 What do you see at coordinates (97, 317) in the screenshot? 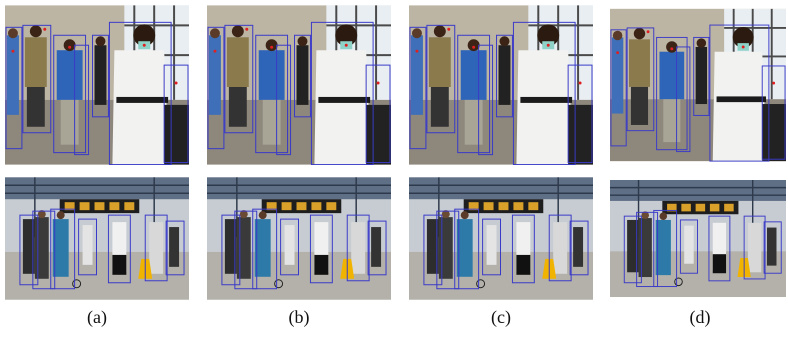
I see `panel-label: (a)` at bounding box center [97, 317].